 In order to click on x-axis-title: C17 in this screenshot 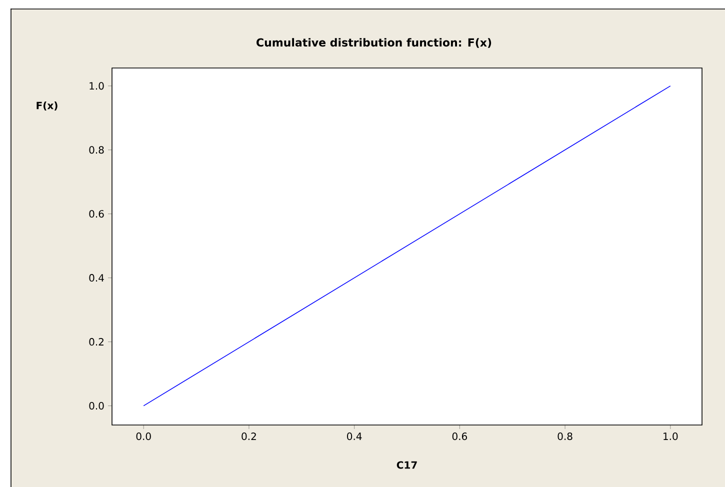, I will do `click(406, 465)`.